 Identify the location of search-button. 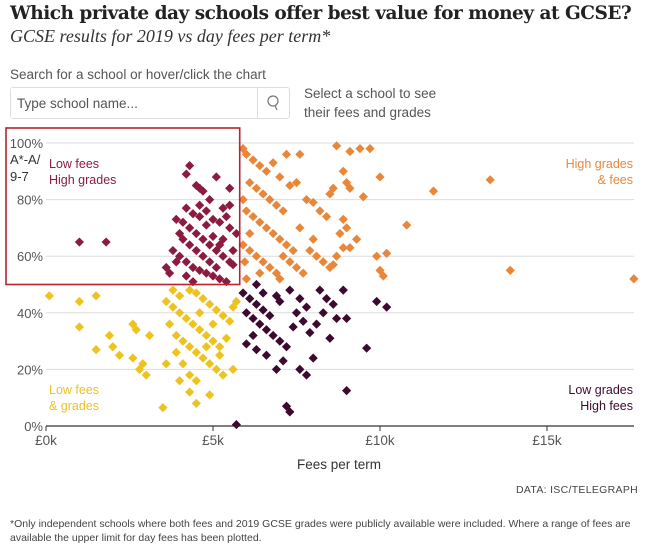
(273, 103).